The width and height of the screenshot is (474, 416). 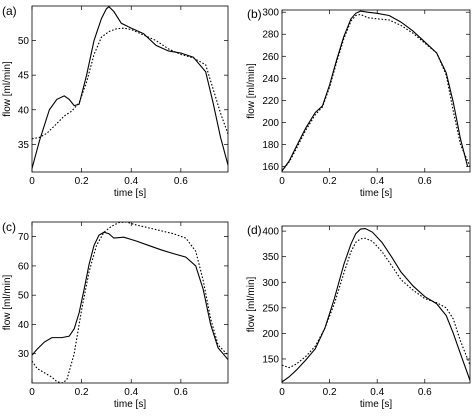 I want to click on panel-label: (a), so click(x=9, y=11).